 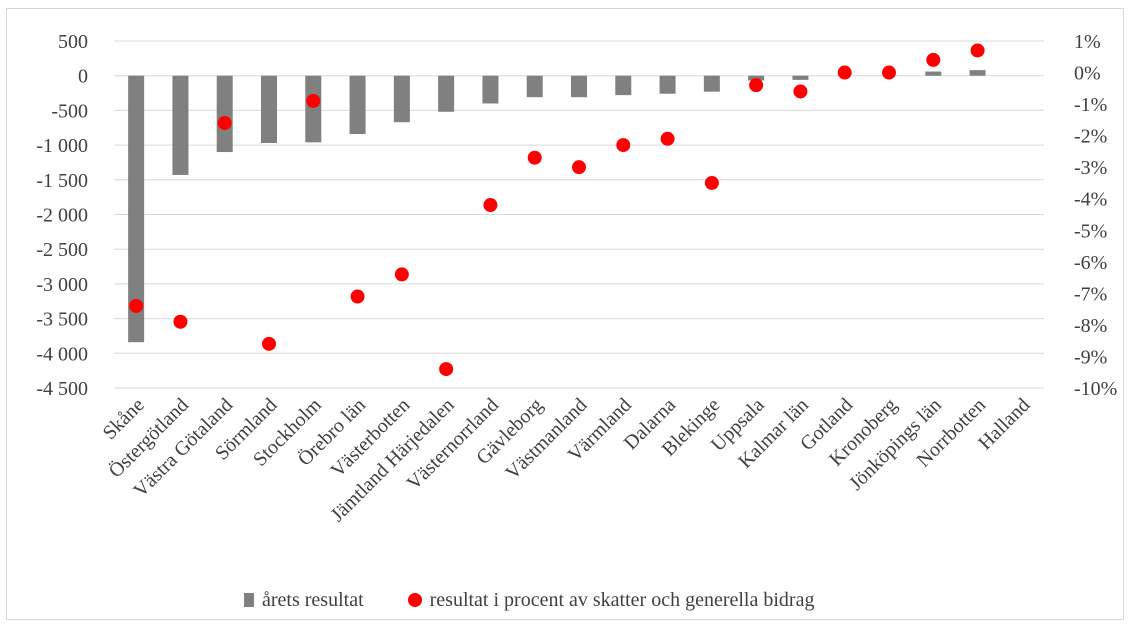 What do you see at coordinates (62, 146) in the screenshot?
I see `left-tick-label: -1 000` at bounding box center [62, 146].